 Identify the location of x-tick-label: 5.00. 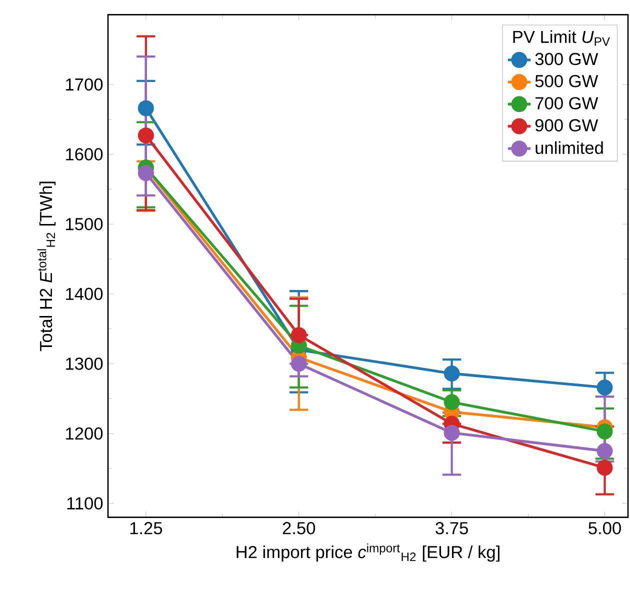
(604, 528).